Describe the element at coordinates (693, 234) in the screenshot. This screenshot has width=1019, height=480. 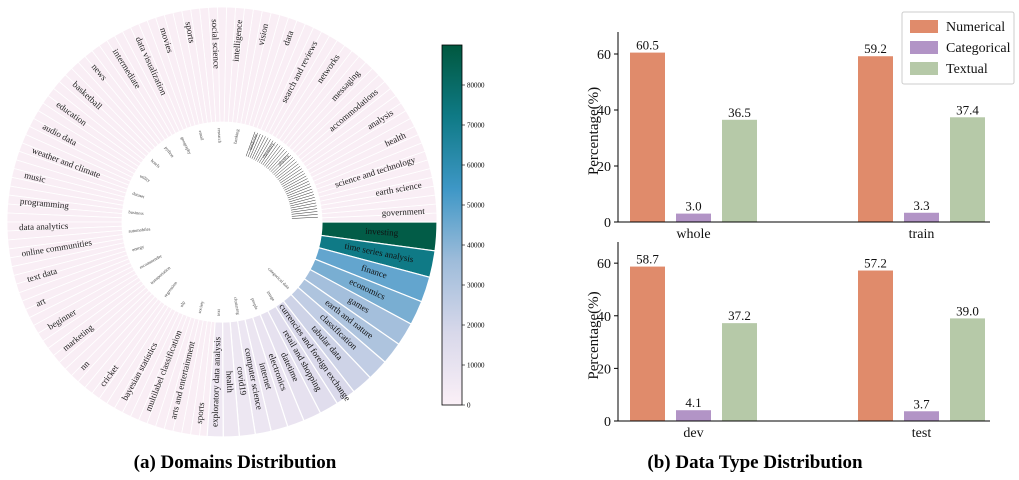
I see `x-tick-label: whole` at that location.